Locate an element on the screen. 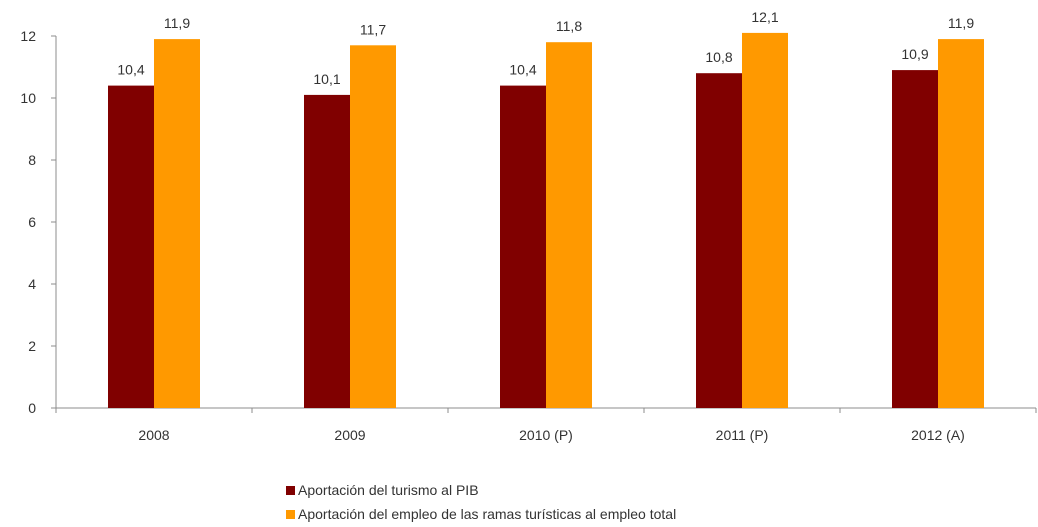 This screenshot has height=527, width=1038. data-label: 10,1 is located at coordinates (326, 79).